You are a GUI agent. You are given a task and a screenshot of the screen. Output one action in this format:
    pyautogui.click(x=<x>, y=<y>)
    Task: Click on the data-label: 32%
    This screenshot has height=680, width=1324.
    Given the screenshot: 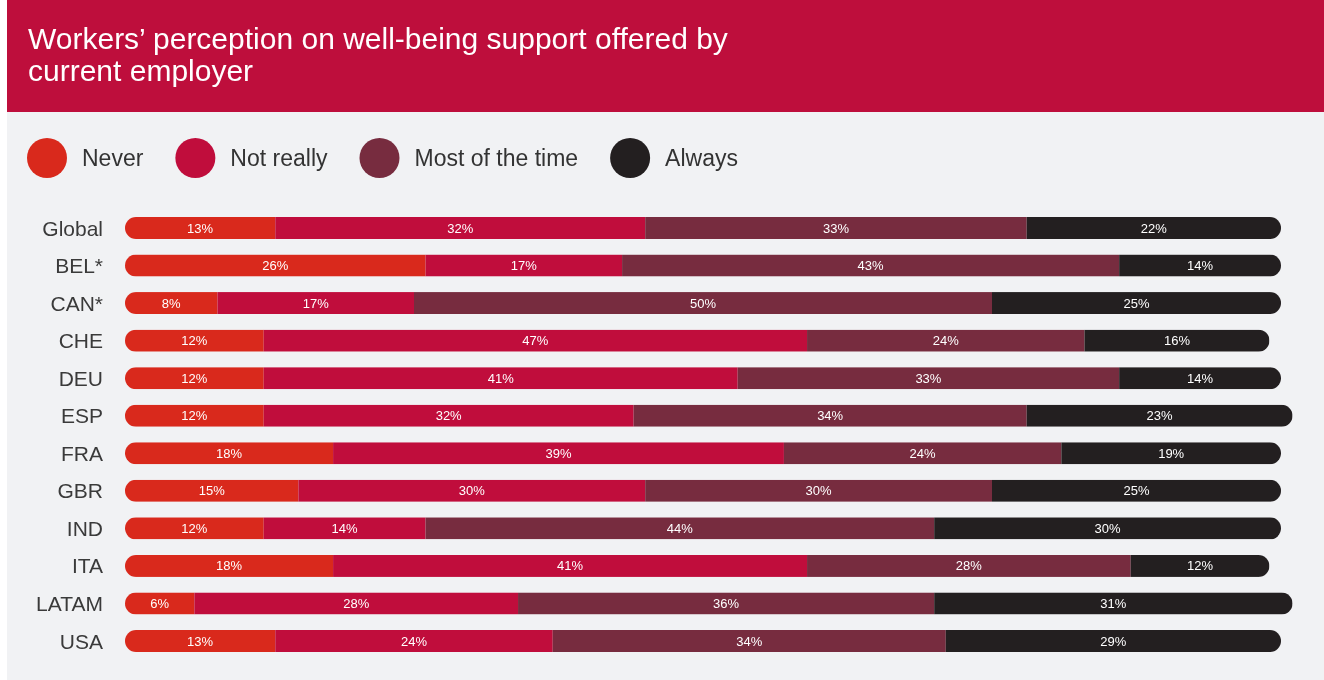 What is the action you would take?
    pyautogui.click(x=460, y=228)
    